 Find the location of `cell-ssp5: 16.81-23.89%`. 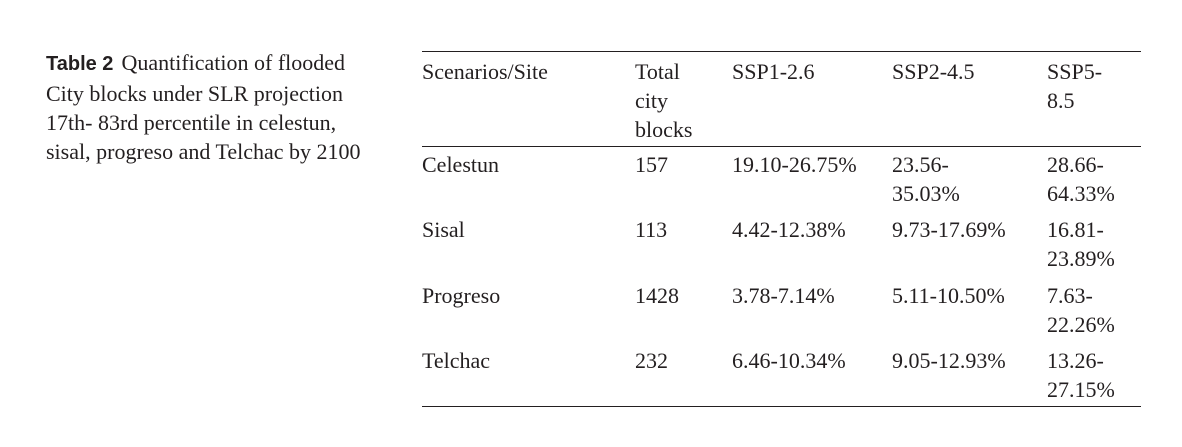

cell-ssp5: 16.81-23.89% is located at coordinates (1081, 244).